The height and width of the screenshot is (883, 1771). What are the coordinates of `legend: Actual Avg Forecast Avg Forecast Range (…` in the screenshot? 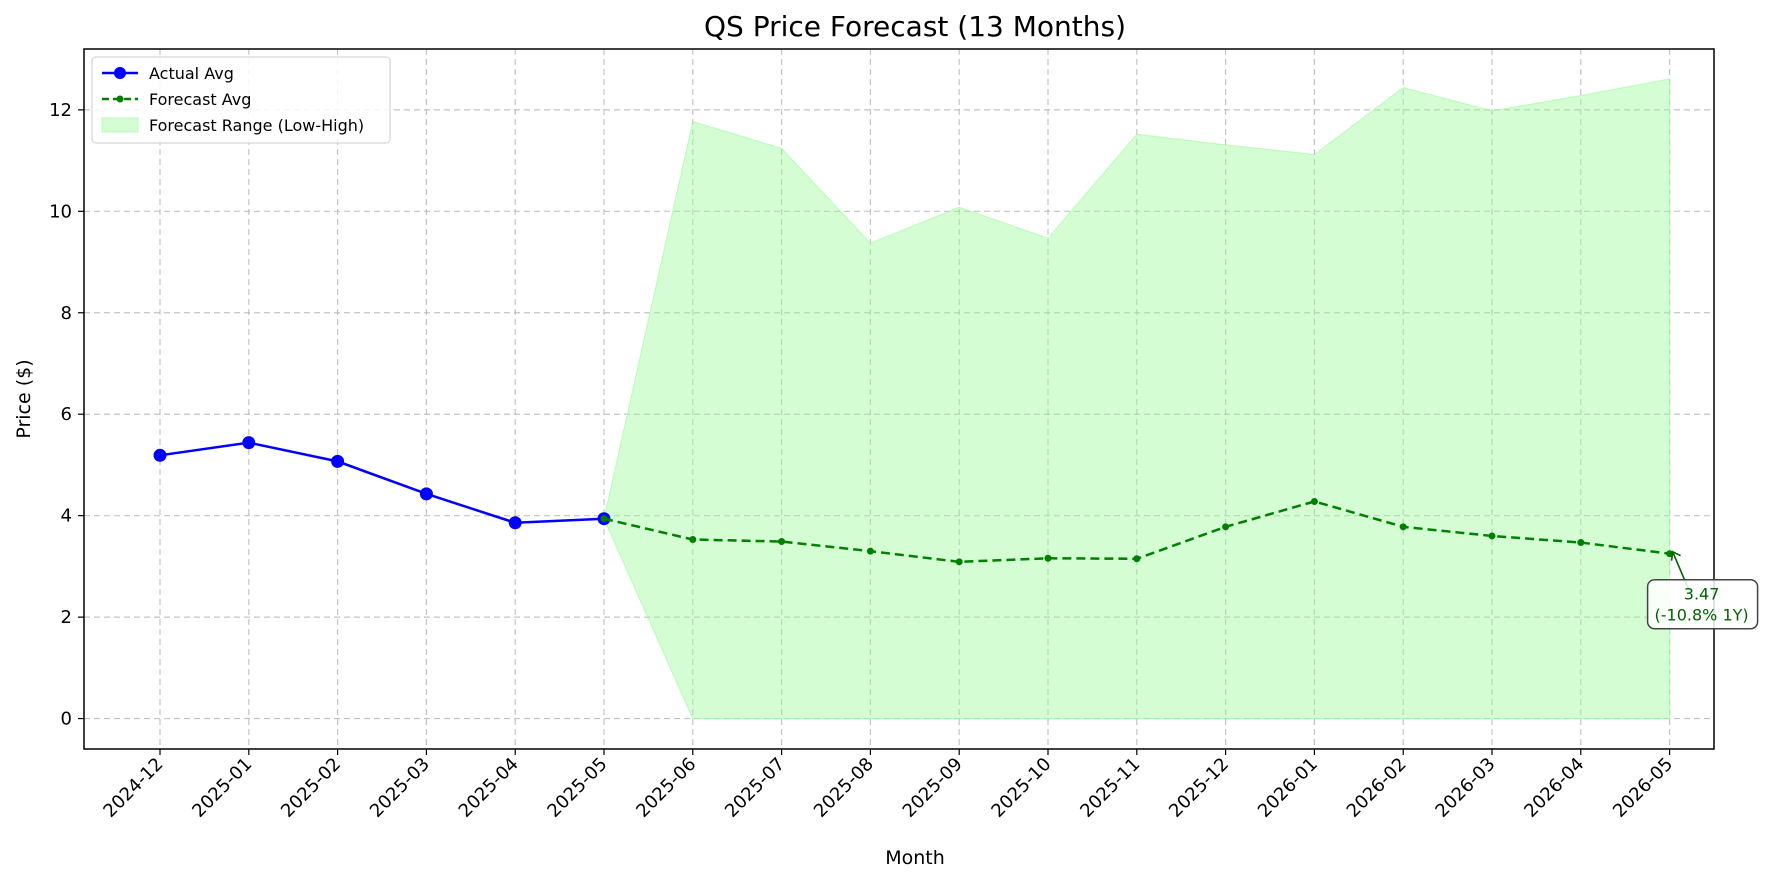 It's located at (241, 100).